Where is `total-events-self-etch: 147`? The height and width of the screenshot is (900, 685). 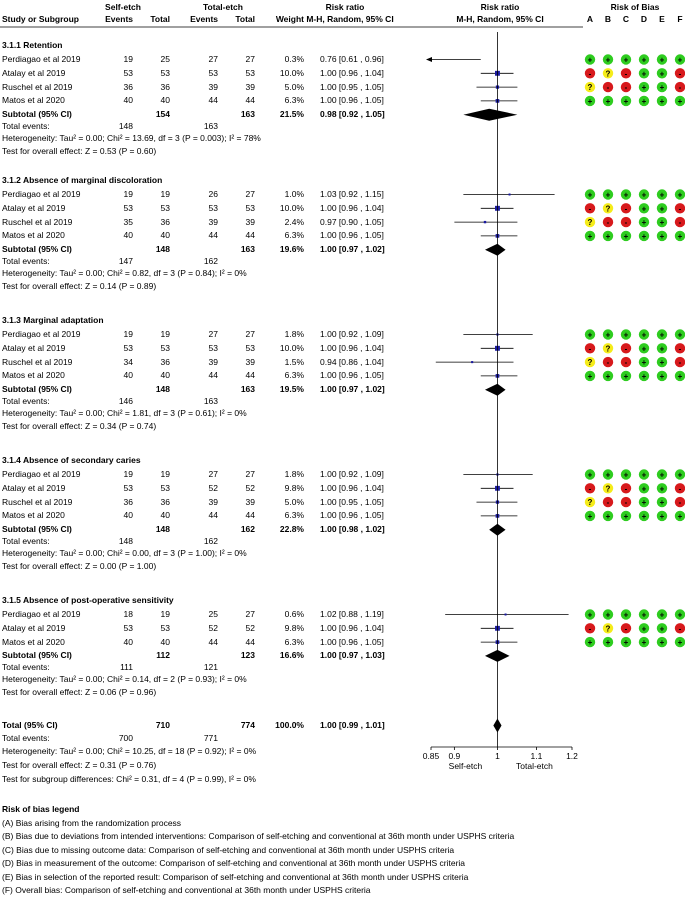
total-events-self-etch: 147 is located at coordinates (125, 261).